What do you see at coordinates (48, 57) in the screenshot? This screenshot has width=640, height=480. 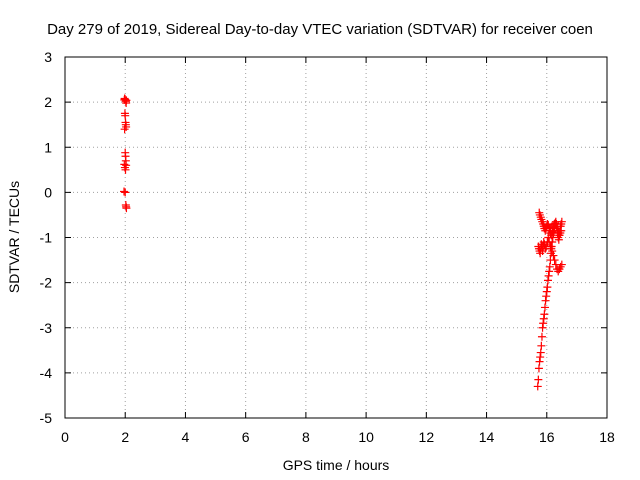 I see `y-tick-label: 3` at bounding box center [48, 57].